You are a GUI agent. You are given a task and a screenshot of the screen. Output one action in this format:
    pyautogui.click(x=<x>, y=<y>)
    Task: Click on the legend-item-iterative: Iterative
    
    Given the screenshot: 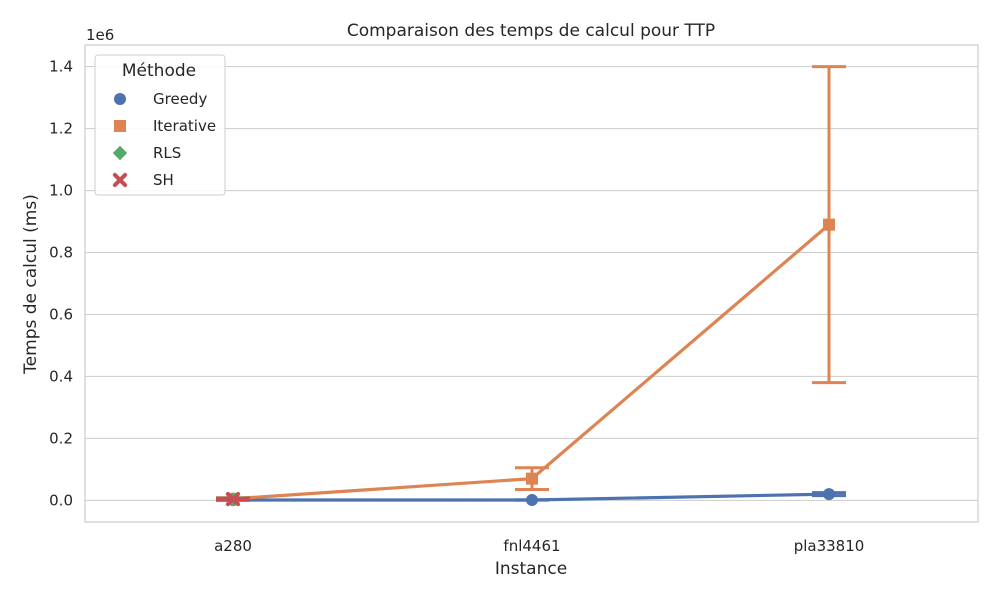 What is the action you would take?
    pyautogui.click(x=165, y=126)
    